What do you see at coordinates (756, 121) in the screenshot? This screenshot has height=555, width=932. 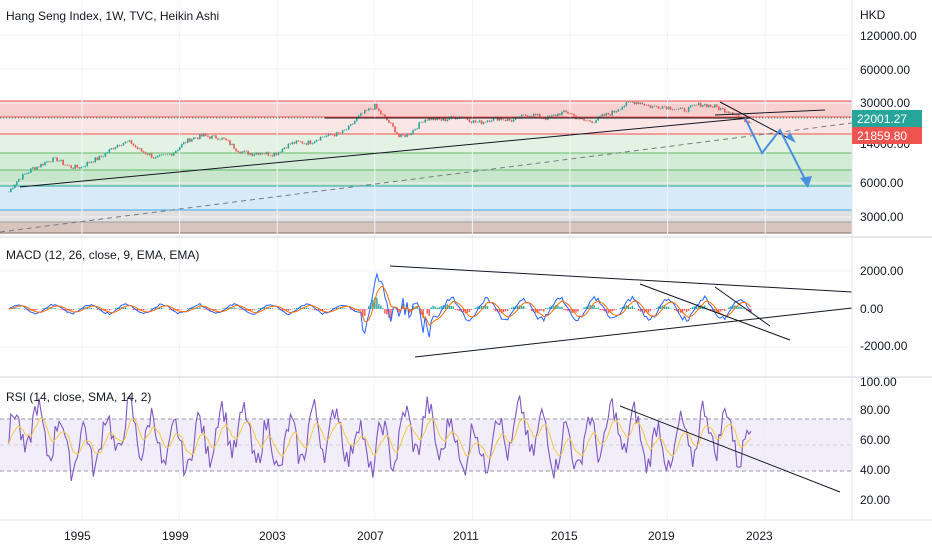 I see `short-downtrend-line` at bounding box center [756, 121].